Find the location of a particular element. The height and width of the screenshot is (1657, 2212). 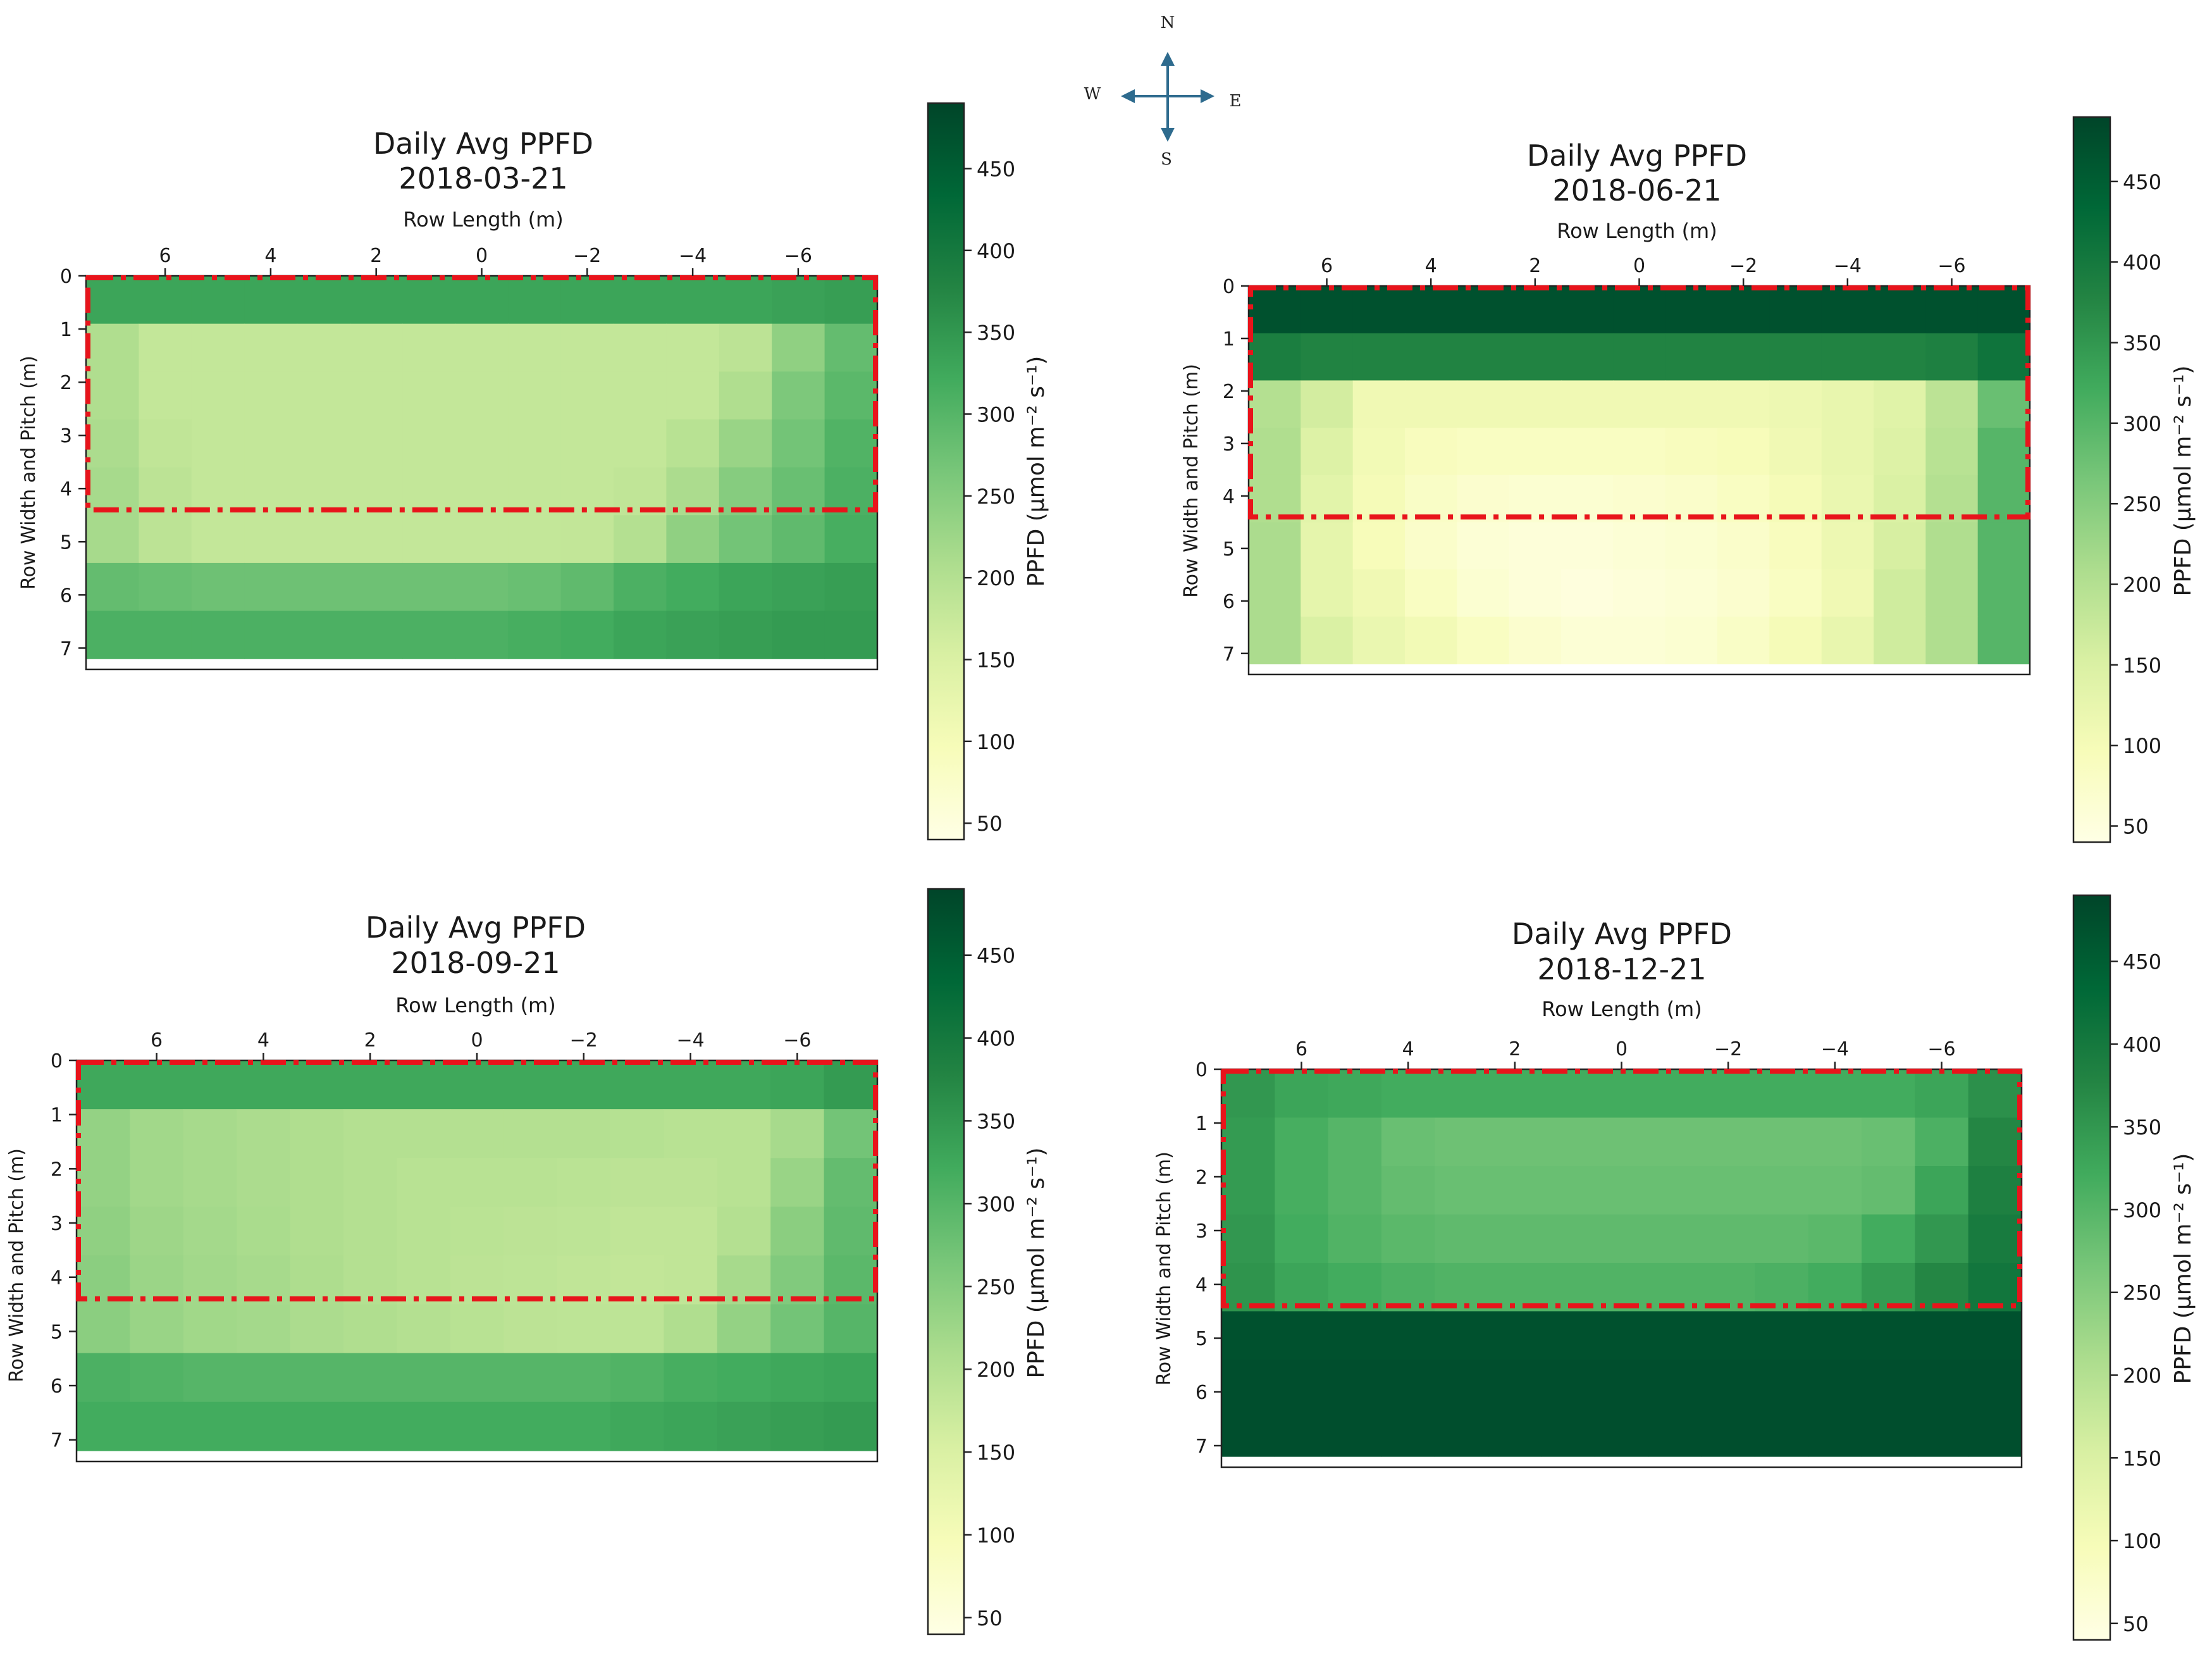

highlight-box is located at coordinates (1621, 1188).